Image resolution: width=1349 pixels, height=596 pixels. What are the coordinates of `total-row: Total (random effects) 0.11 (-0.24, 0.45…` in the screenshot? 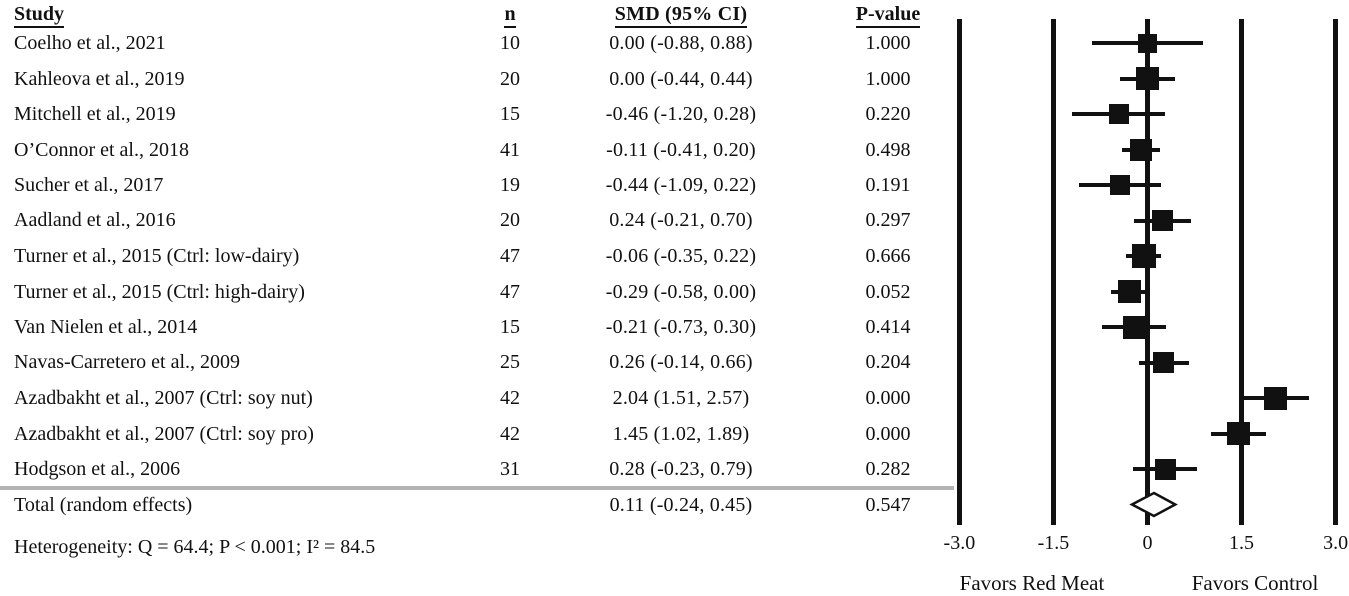 It's located at (480, 505).